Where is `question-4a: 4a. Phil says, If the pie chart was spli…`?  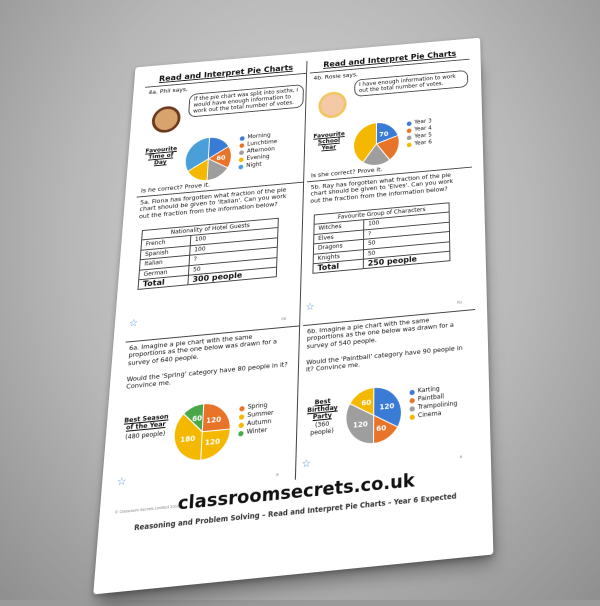 question-4a: 4a. Phil says, If the pie chart was spli… is located at coordinates (222, 135).